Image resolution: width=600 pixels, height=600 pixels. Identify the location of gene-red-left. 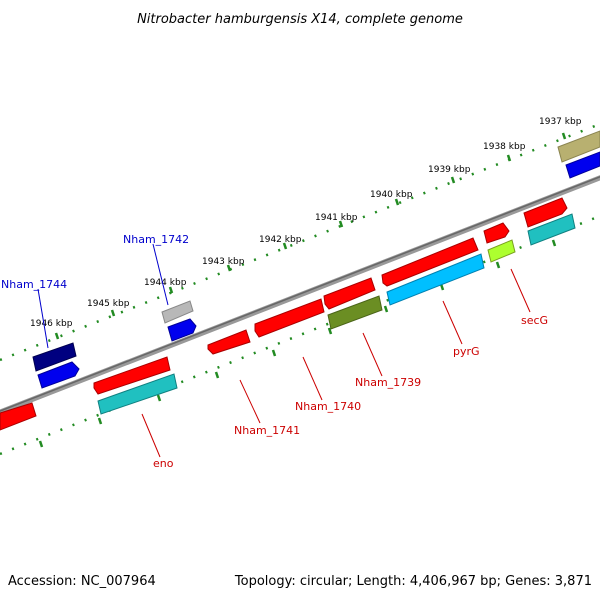
(18, 416).